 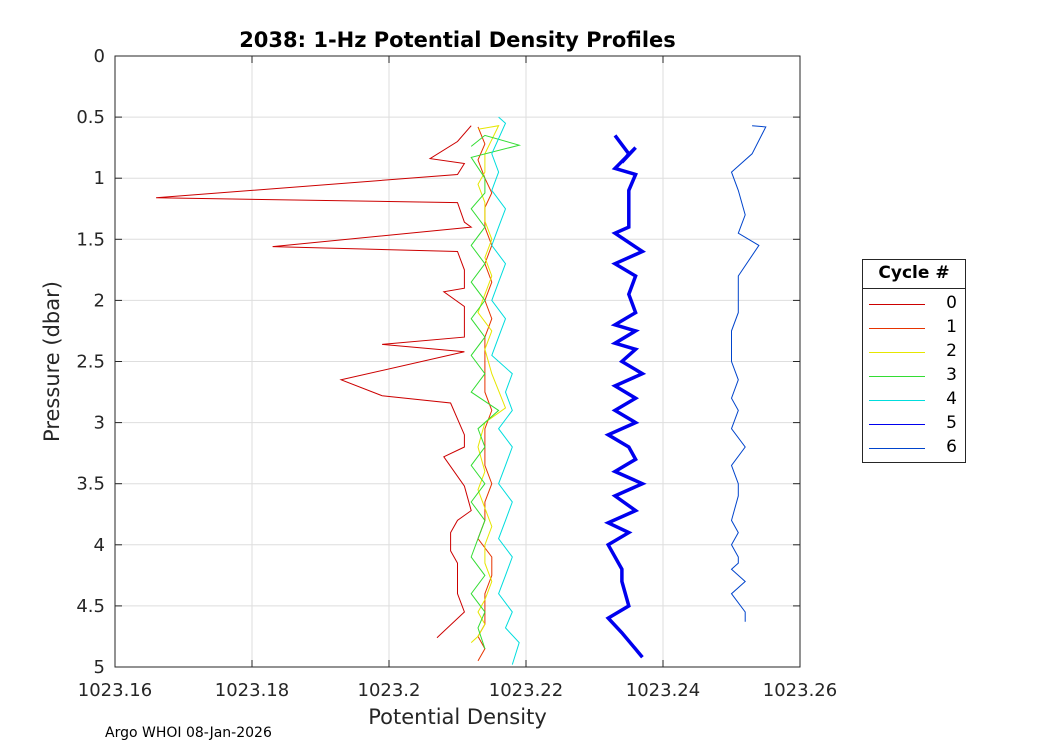 I want to click on x-tick-label: 1023.2, so click(x=389, y=690).